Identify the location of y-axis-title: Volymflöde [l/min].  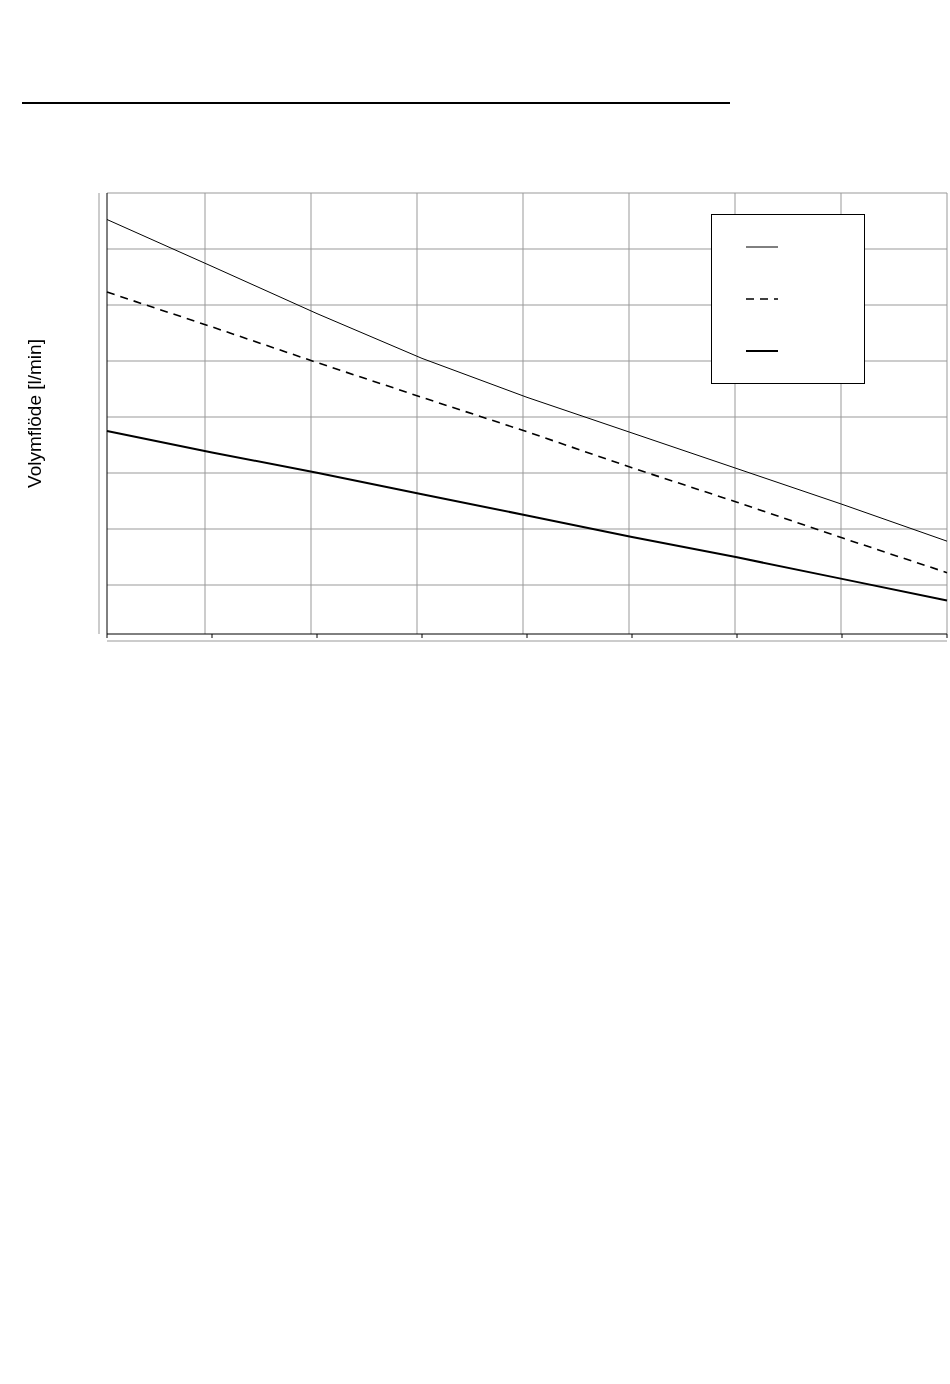
(34, 413).